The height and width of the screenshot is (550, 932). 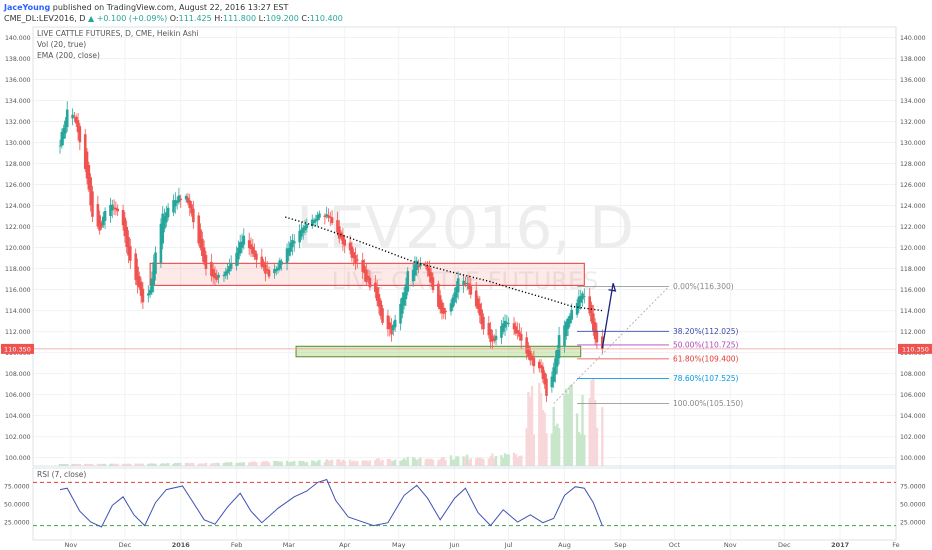 What do you see at coordinates (18, 437) in the screenshot?
I see `y-tick-label-left: 102.000` at bounding box center [18, 437].